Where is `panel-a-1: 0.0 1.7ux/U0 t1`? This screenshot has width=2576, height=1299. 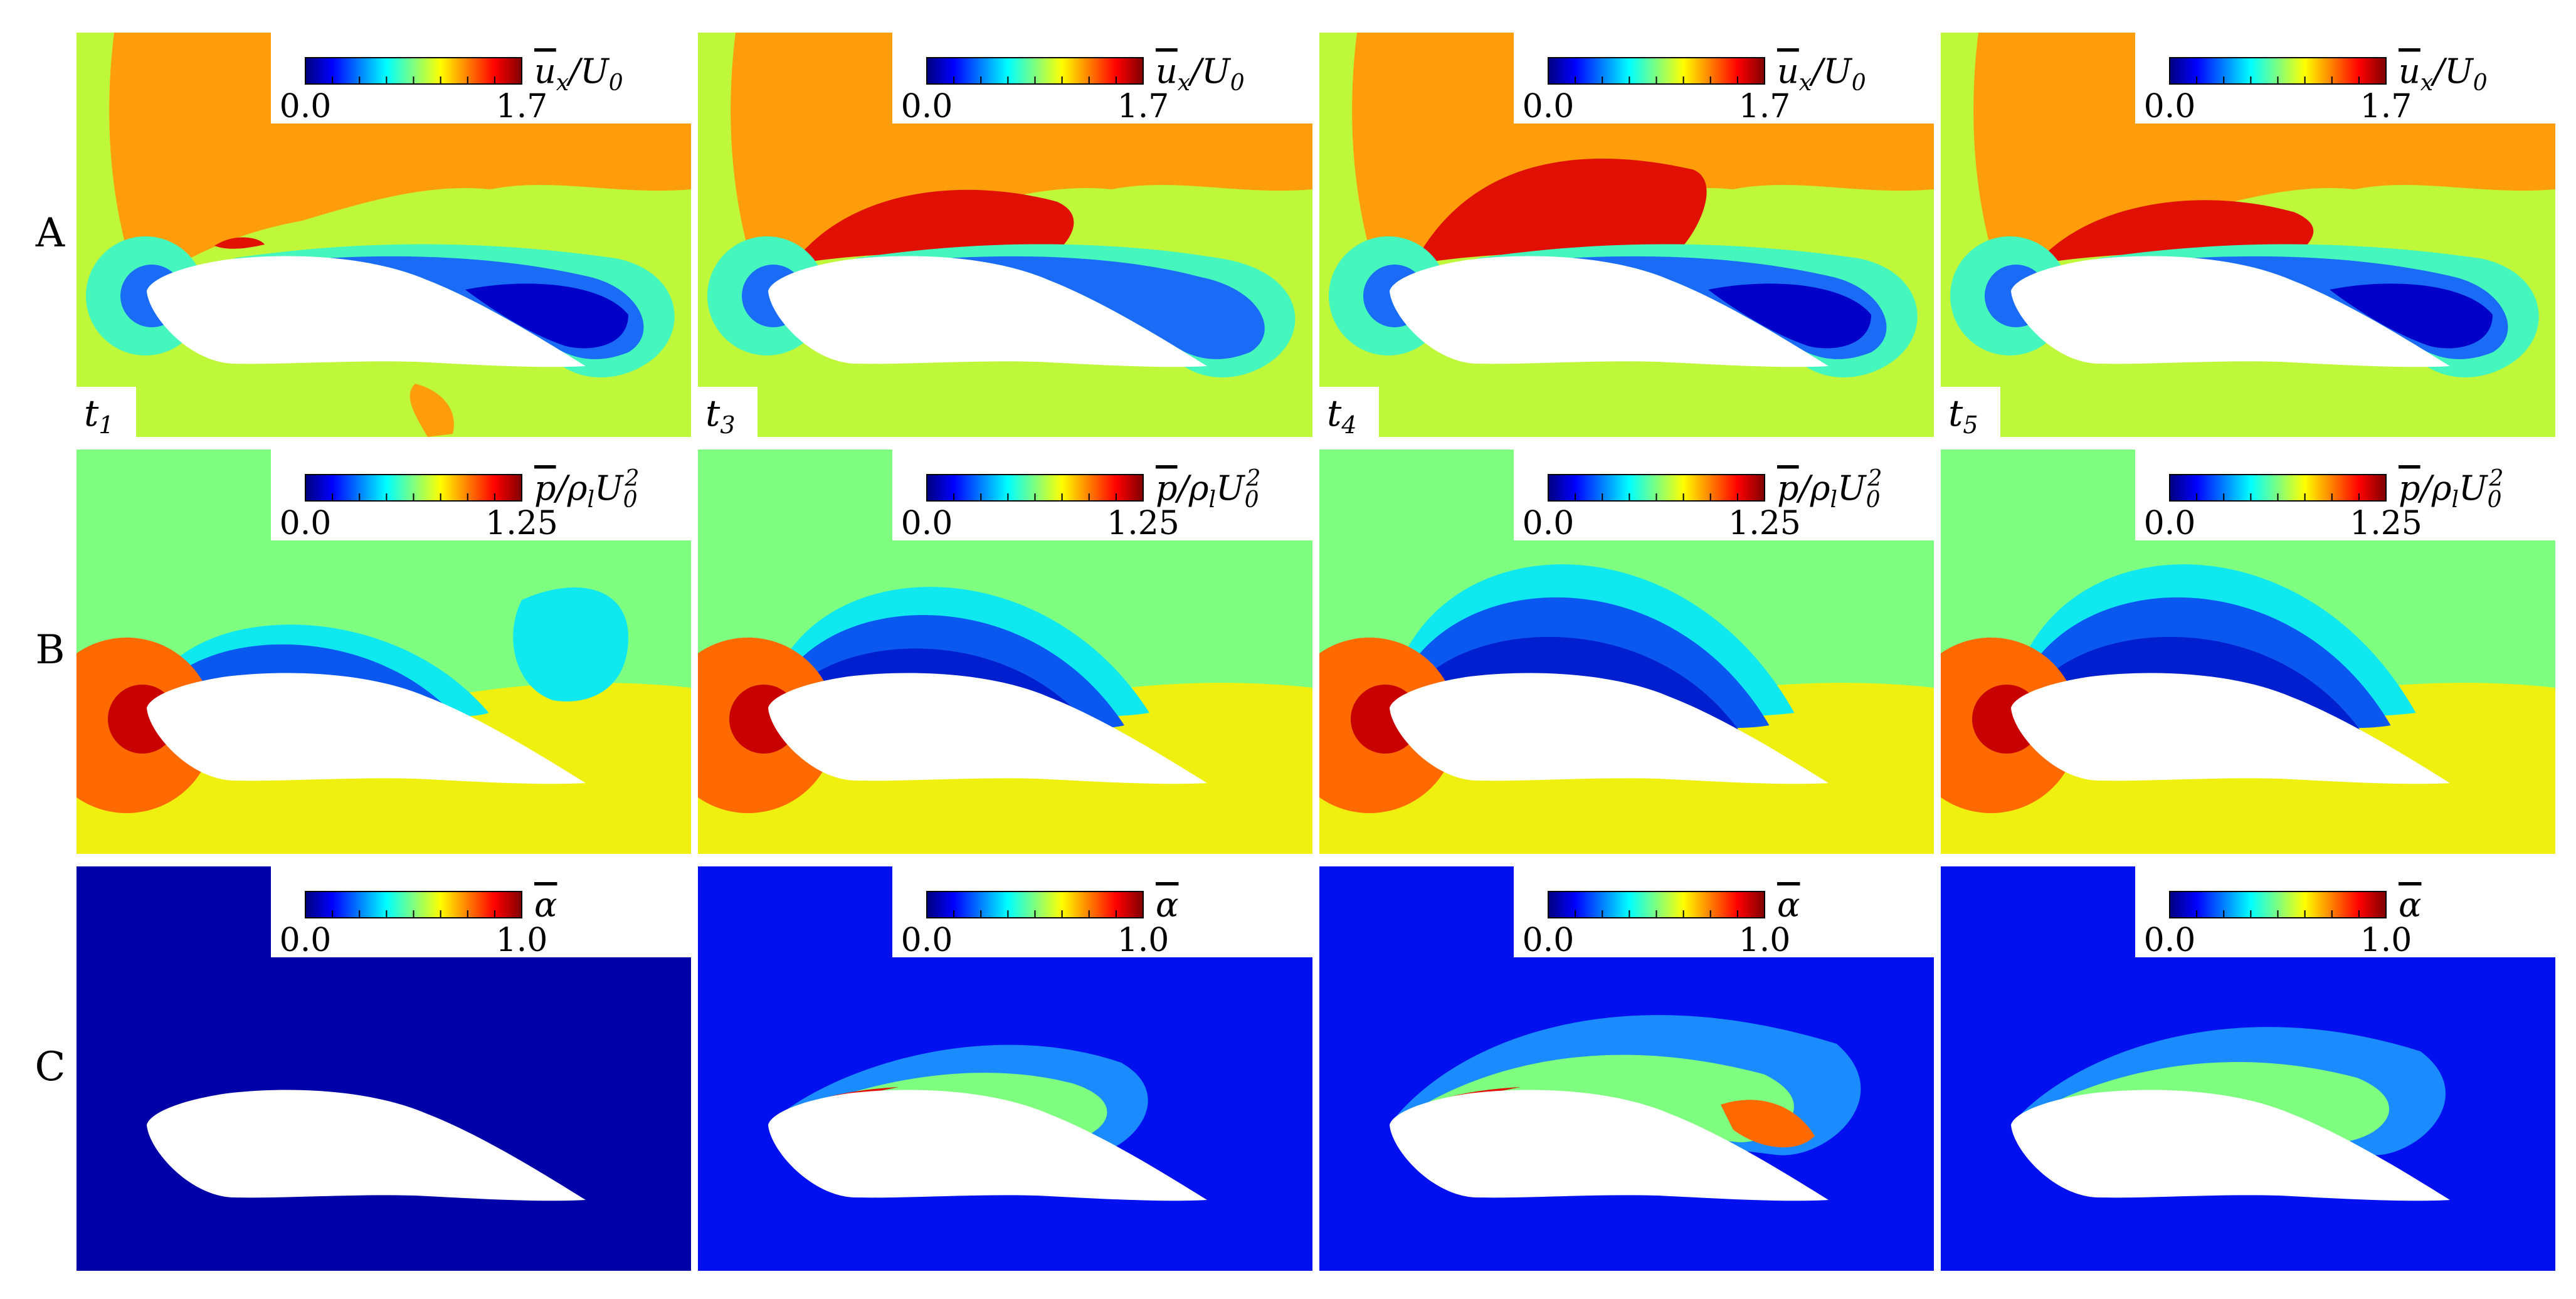 panel-a-1: 0.0 1.7ux/U0 t1 is located at coordinates (384, 236).